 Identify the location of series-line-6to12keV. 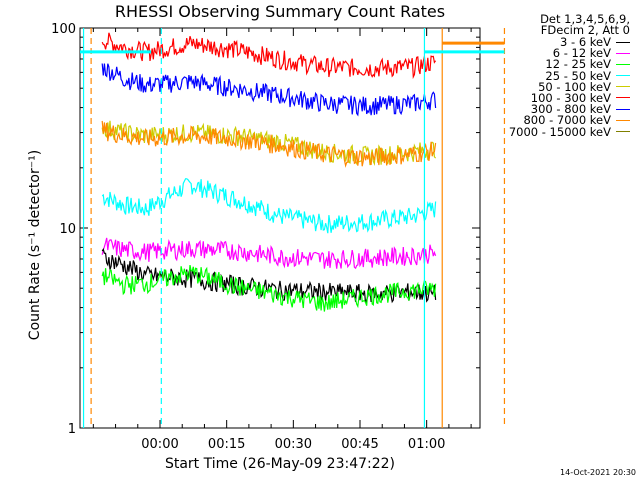
(269, 253).